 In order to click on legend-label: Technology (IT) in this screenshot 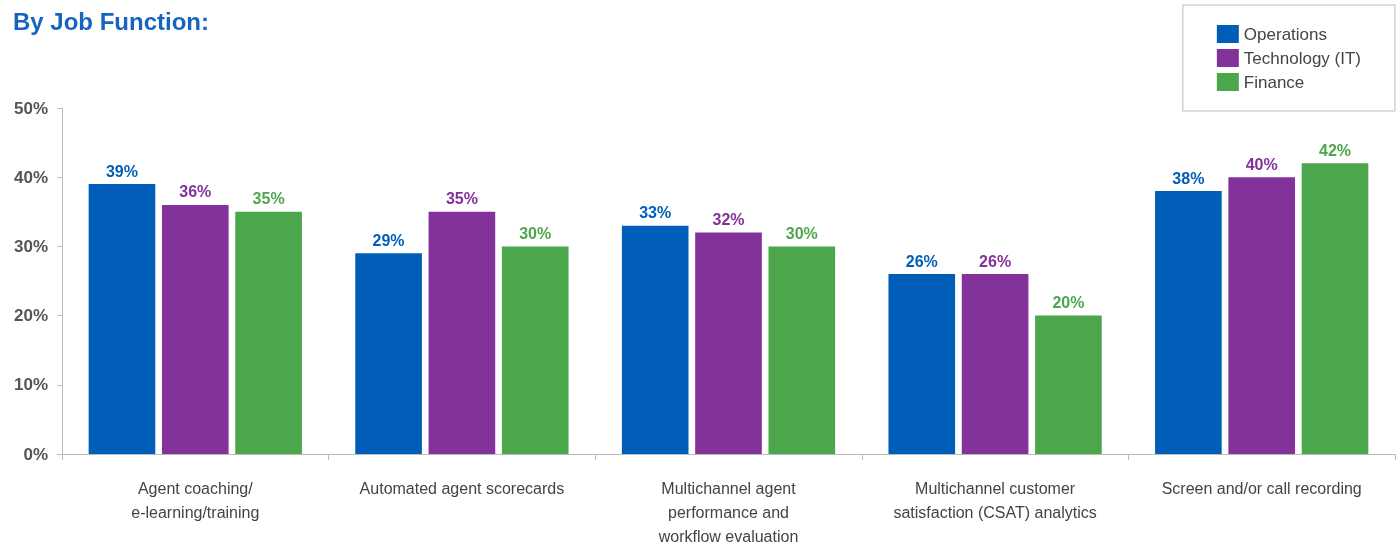, I will do `click(1302, 58)`.